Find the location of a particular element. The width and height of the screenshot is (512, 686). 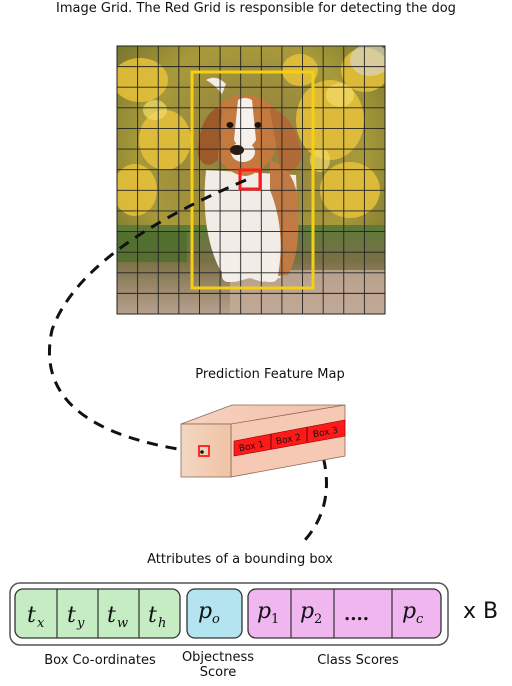

objectness-caption: Objectness Score is located at coordinates (218, 665).